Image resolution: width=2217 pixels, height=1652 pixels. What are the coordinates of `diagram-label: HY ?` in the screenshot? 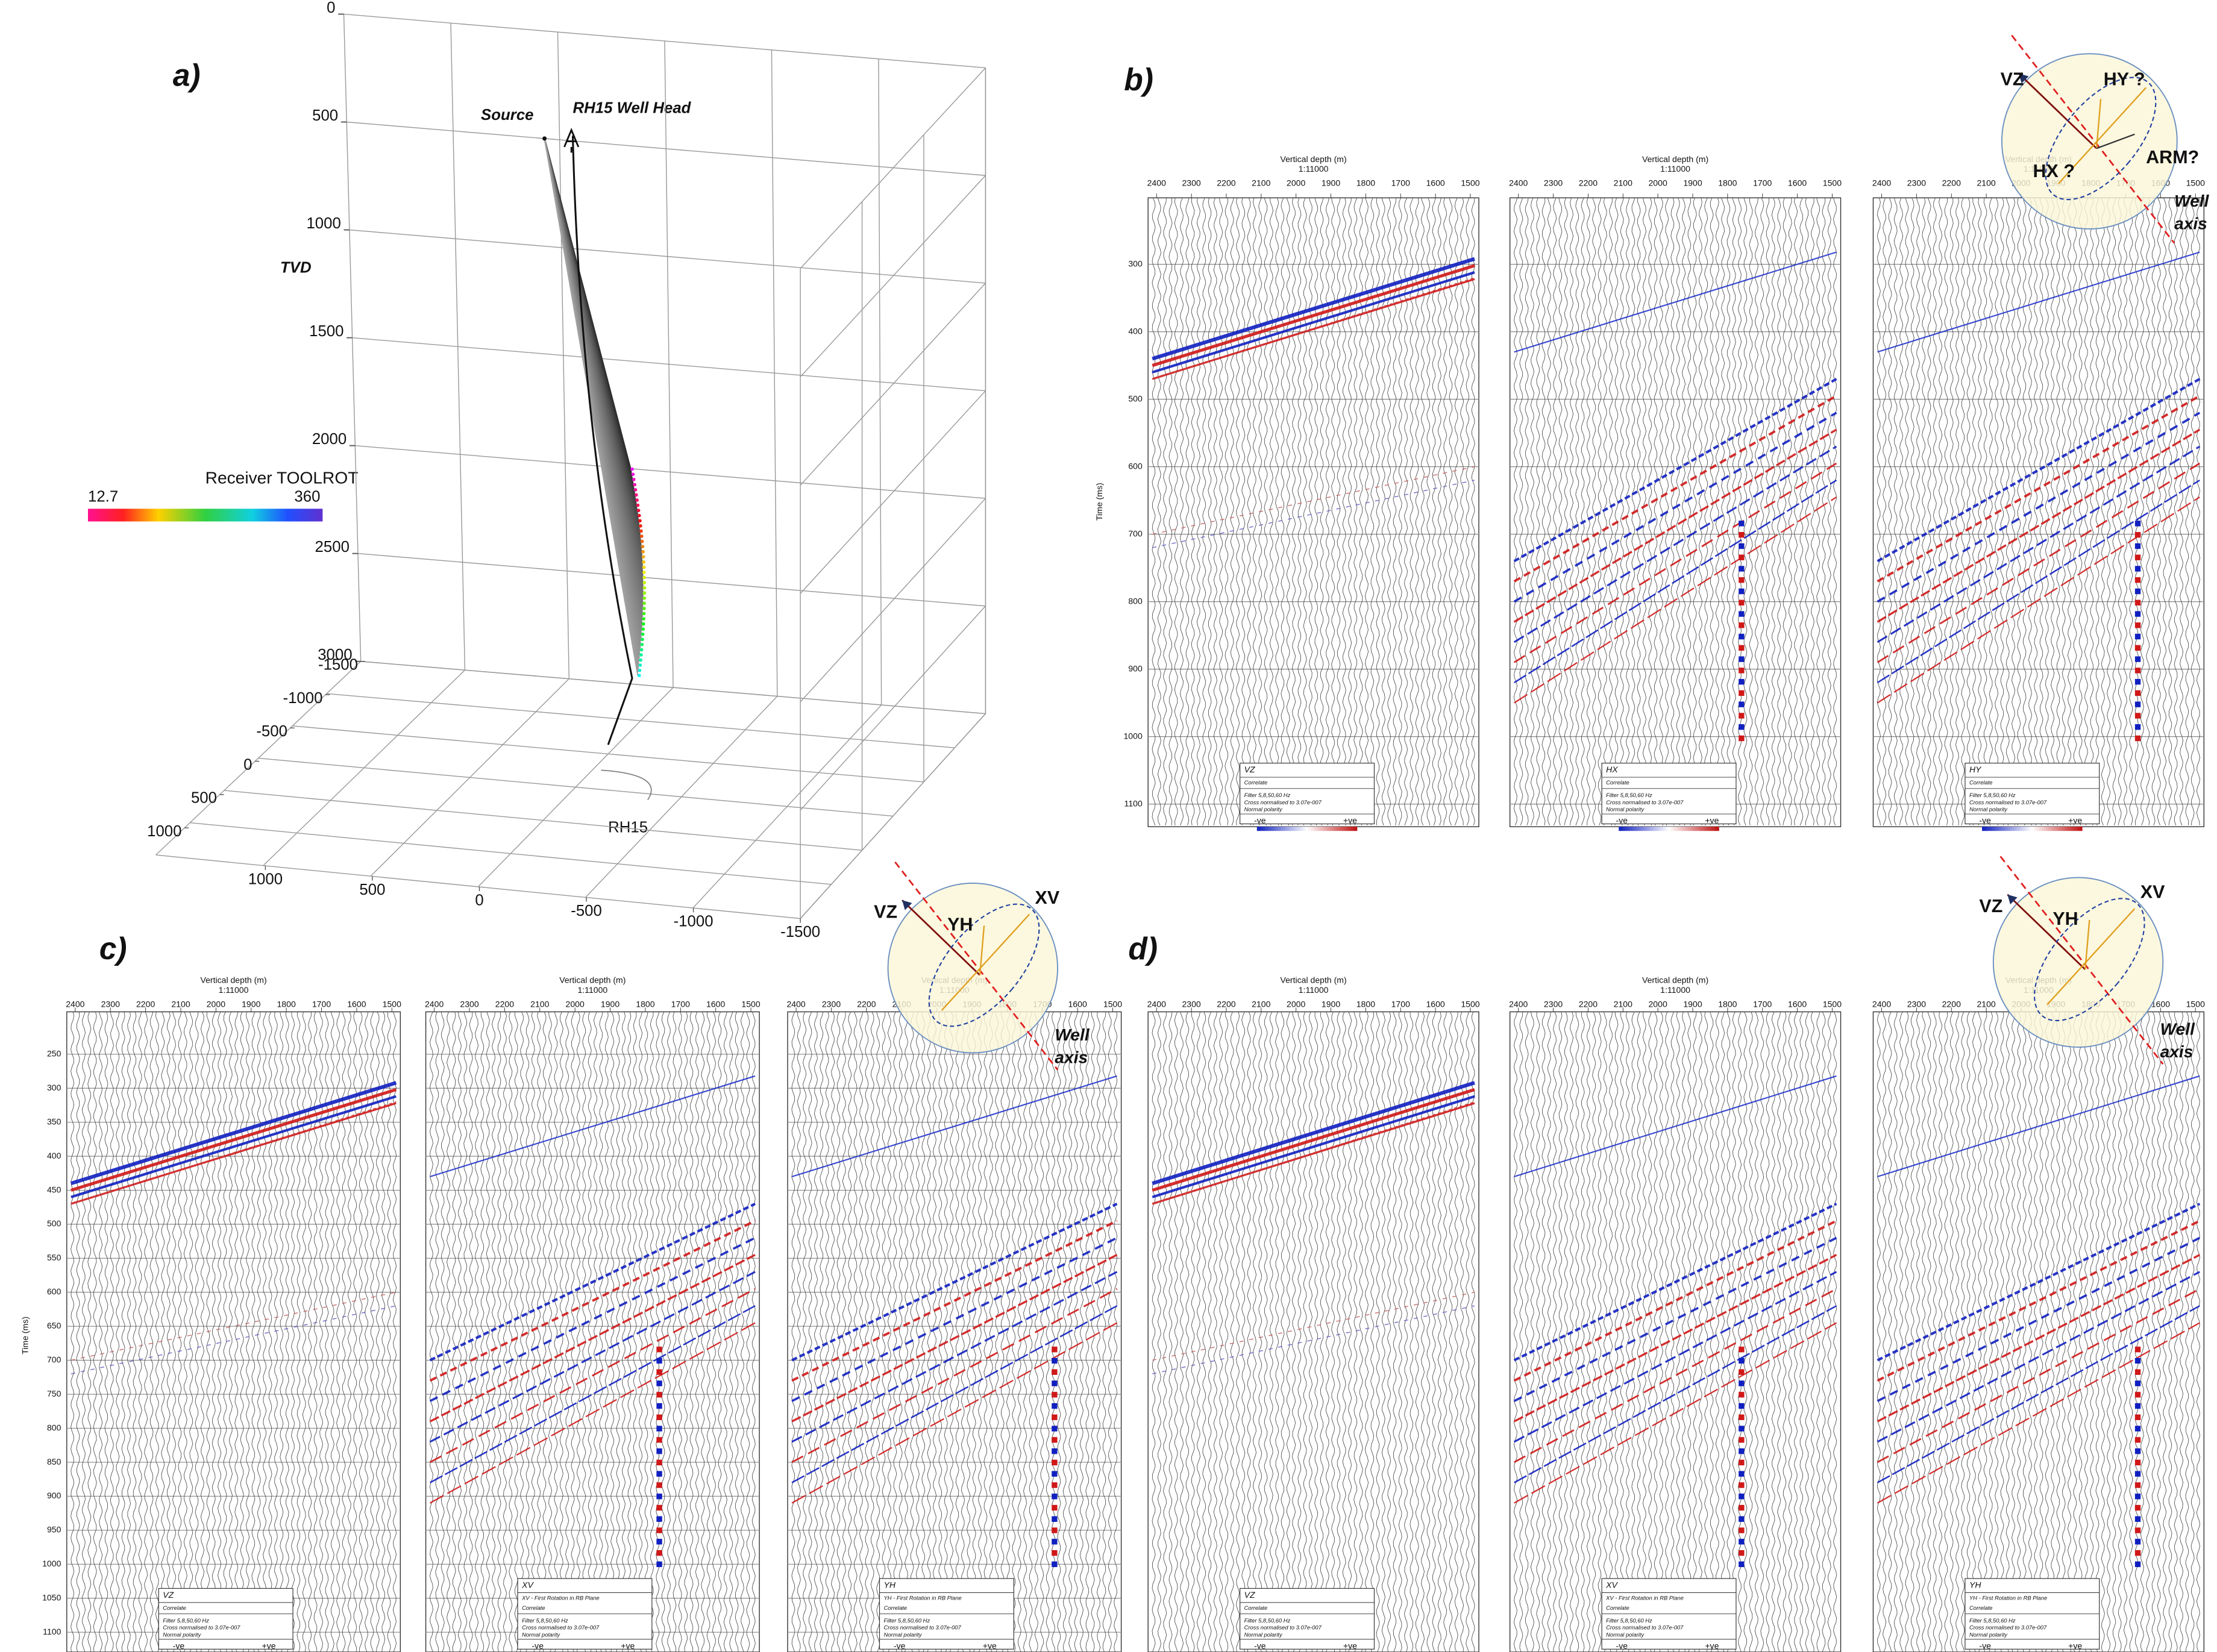 It's located at (2124, 79).